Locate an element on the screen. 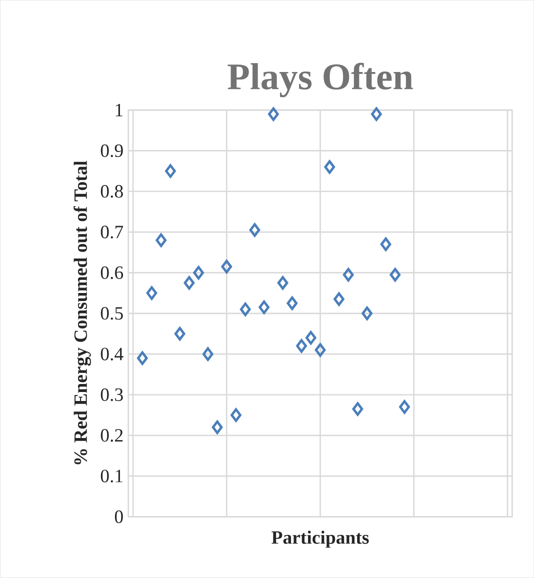 Image resolution: width=534 pixels, height=578 pixels. y-tick-label: 0.2 is located at coordinates (111, 435).